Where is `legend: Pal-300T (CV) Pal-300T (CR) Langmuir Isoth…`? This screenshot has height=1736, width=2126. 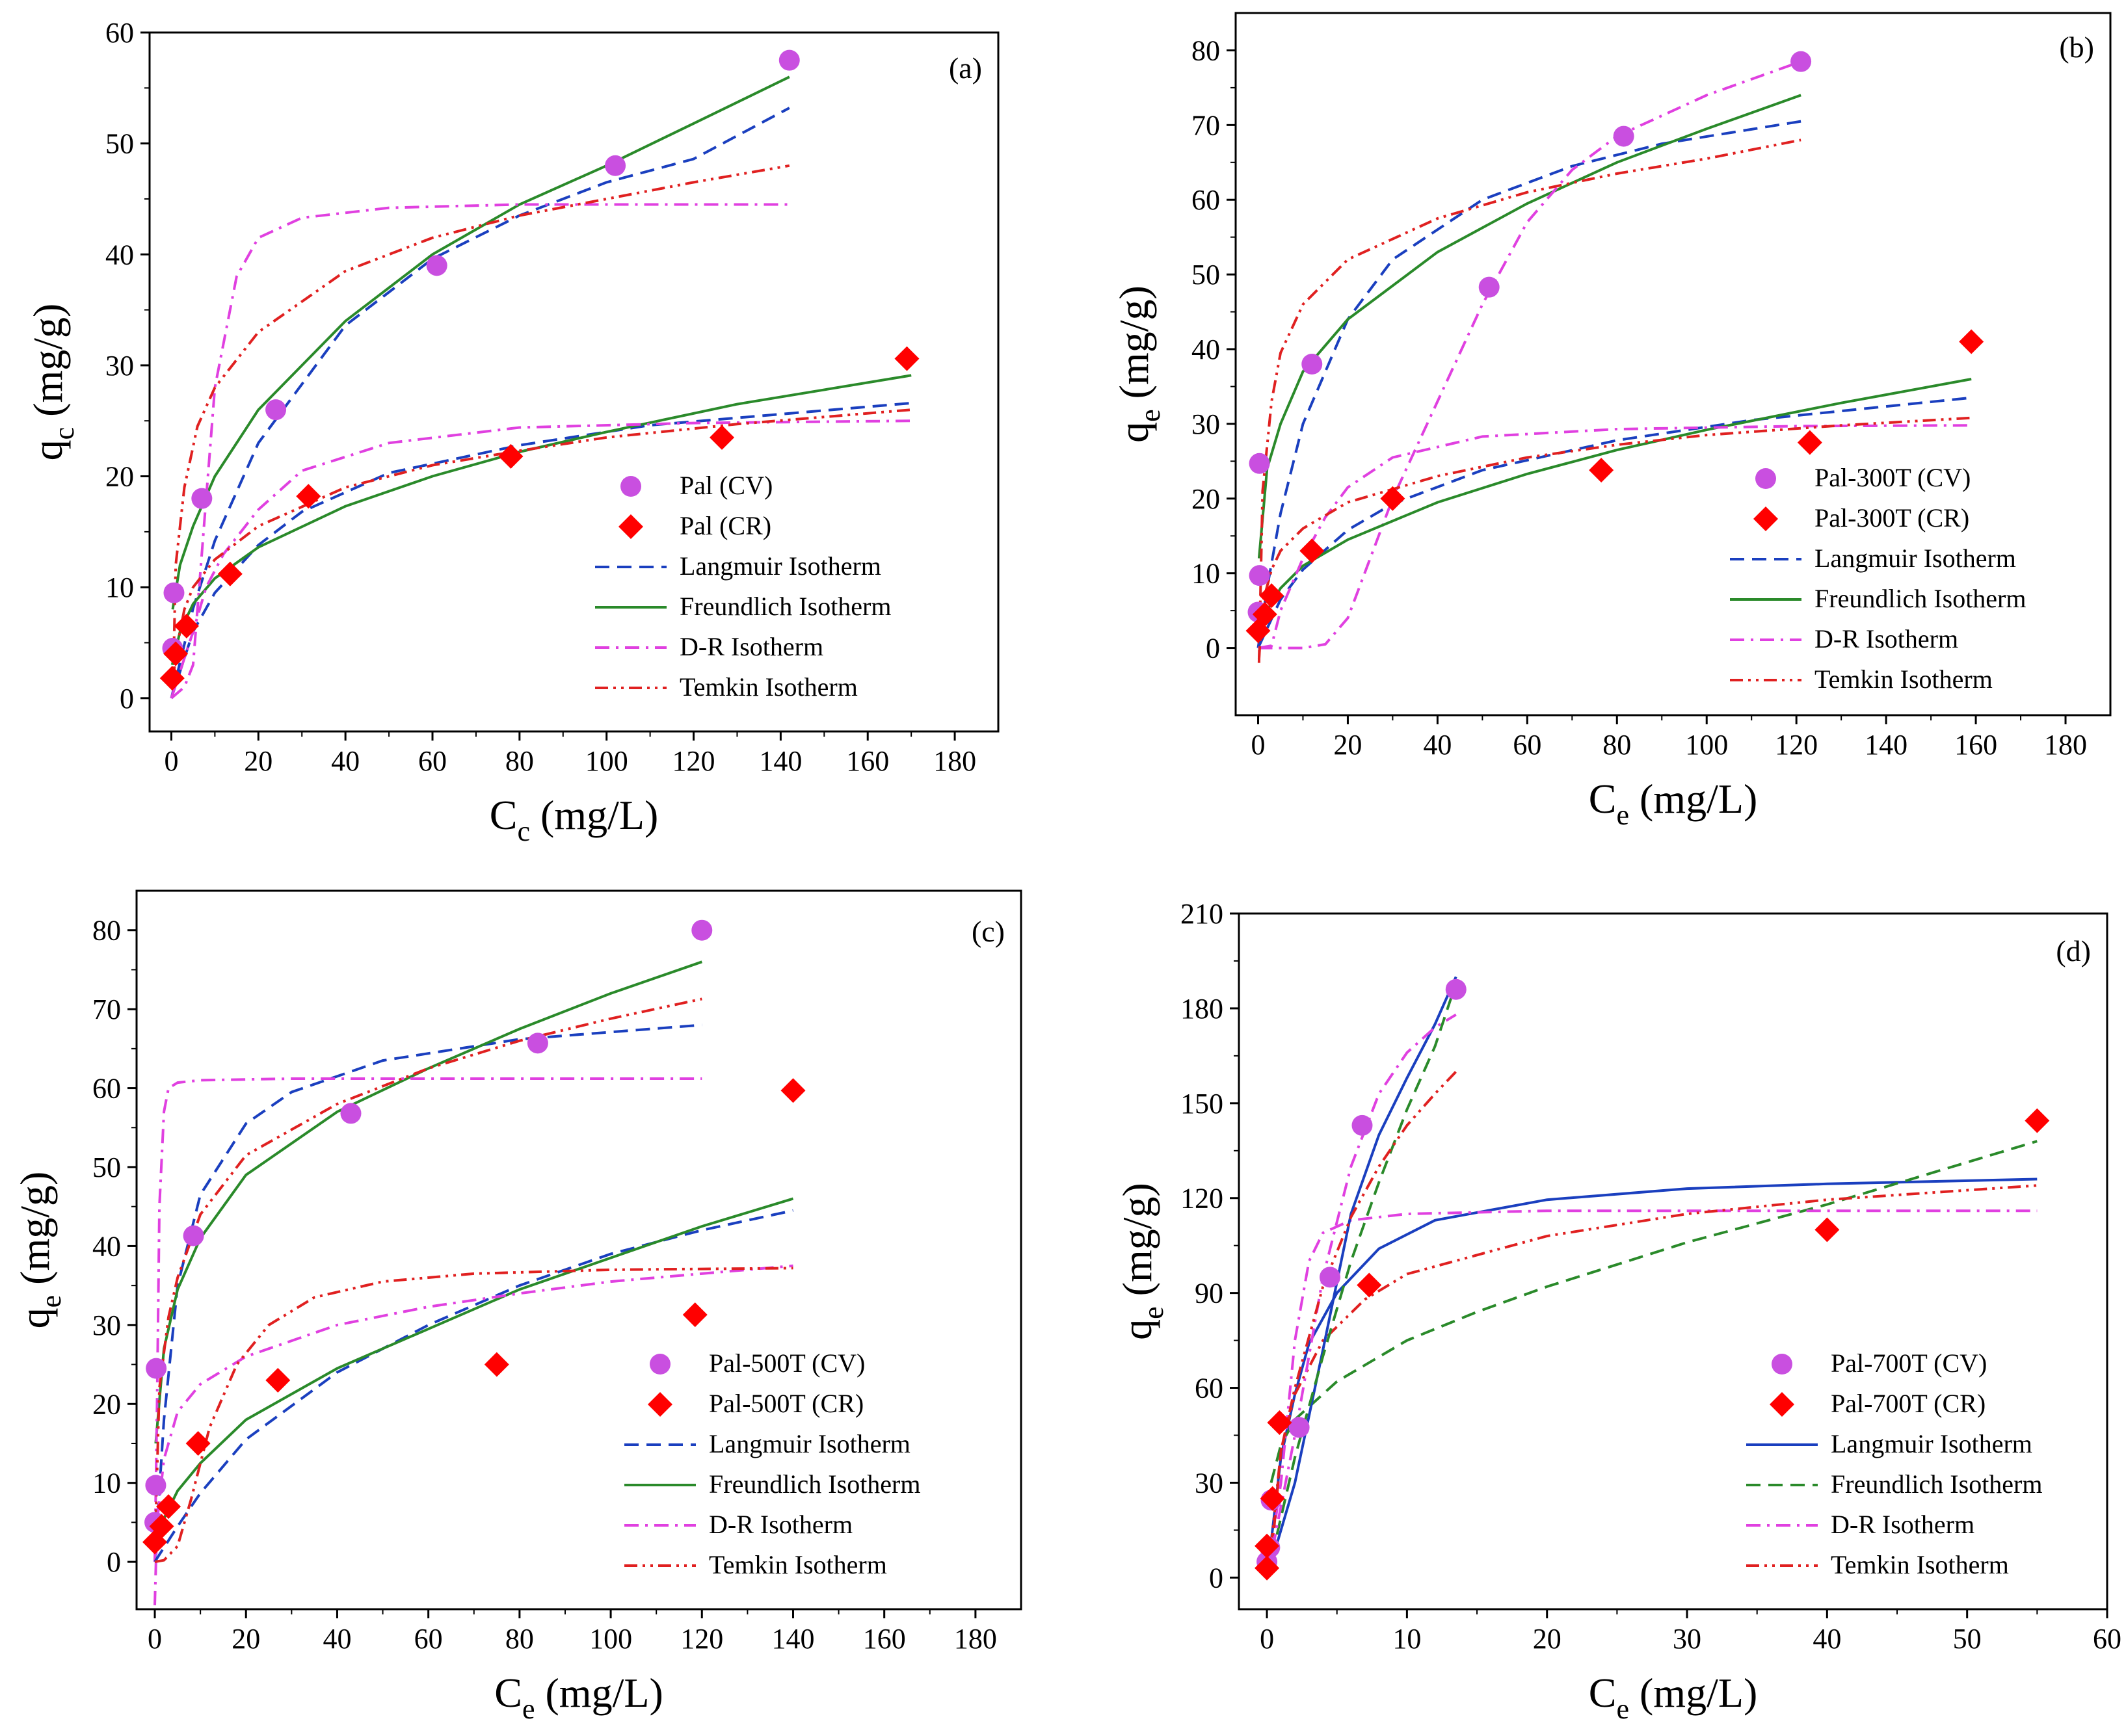 legend: Pal-300T (CV) Pal-300T (CR) Langmuir Isoth… is located at coordinates (1878, 578).